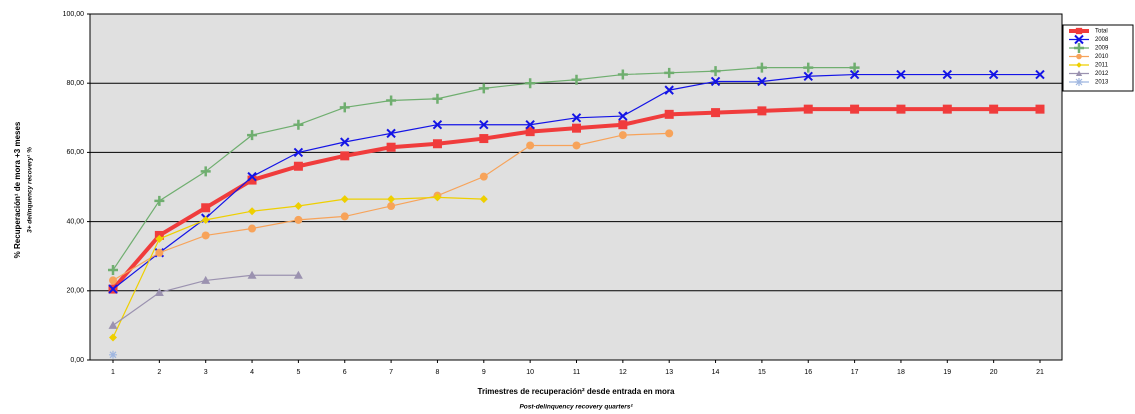  I want to click on y-tick-label: 100,00, so click(74, 14).